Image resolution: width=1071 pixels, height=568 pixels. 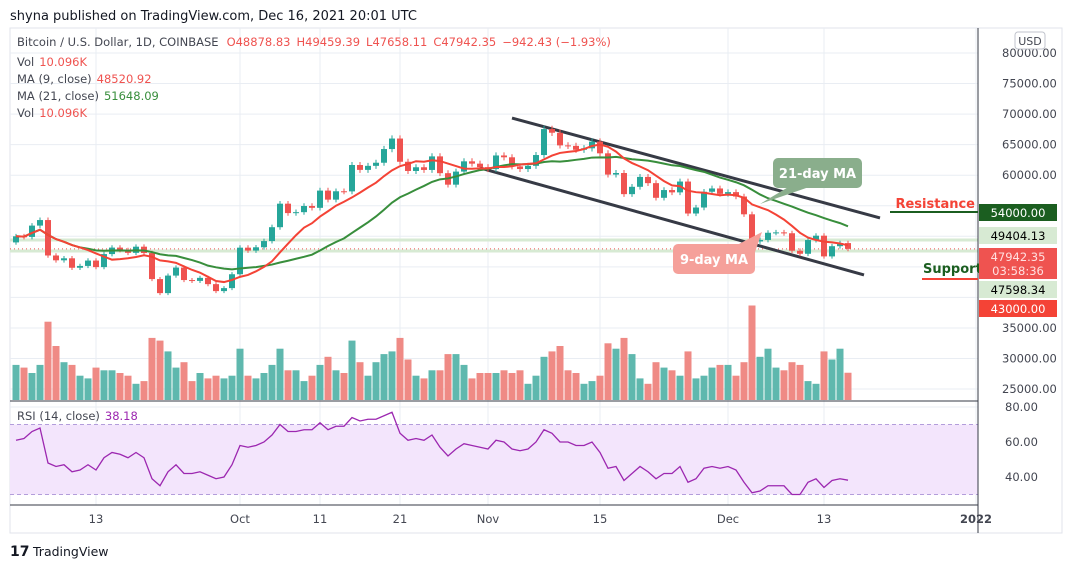 I want to click on currency-button: USD, so click(x=1030, y=40).